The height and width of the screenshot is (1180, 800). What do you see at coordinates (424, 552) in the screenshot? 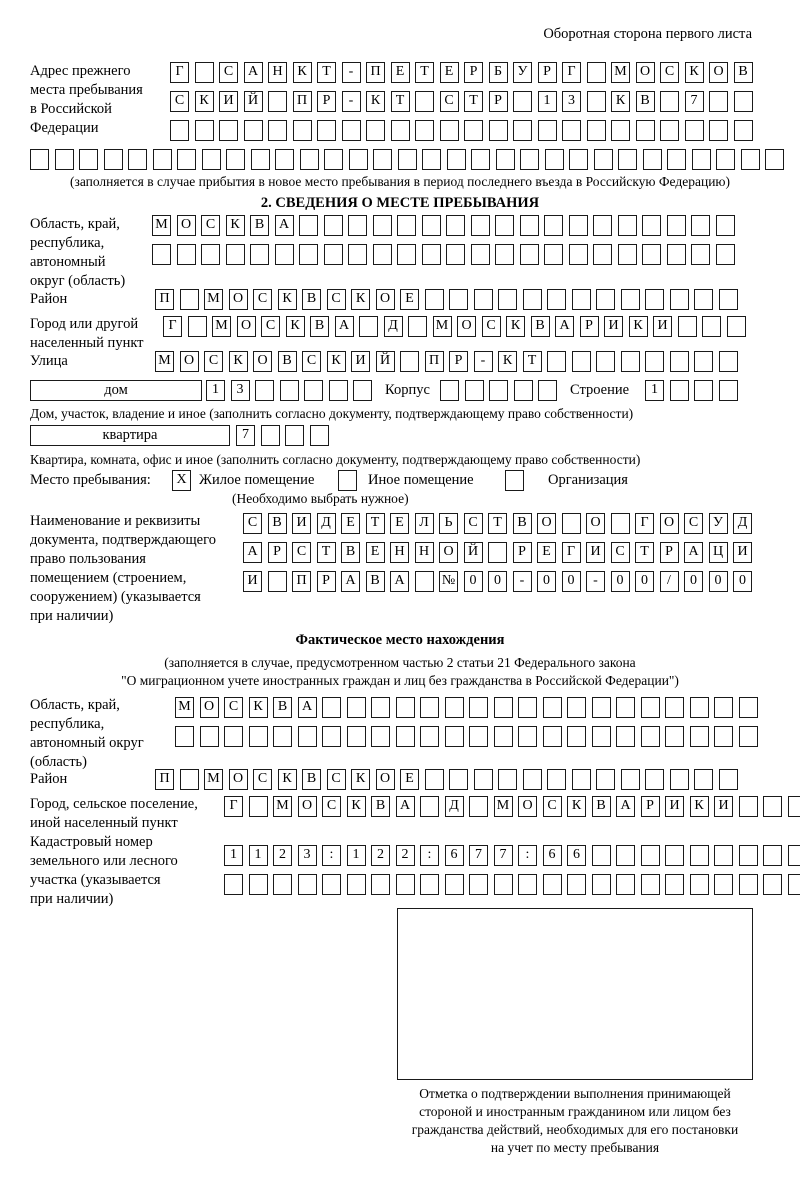
I see `char-cell: Н` at bounding box center [424, 552].